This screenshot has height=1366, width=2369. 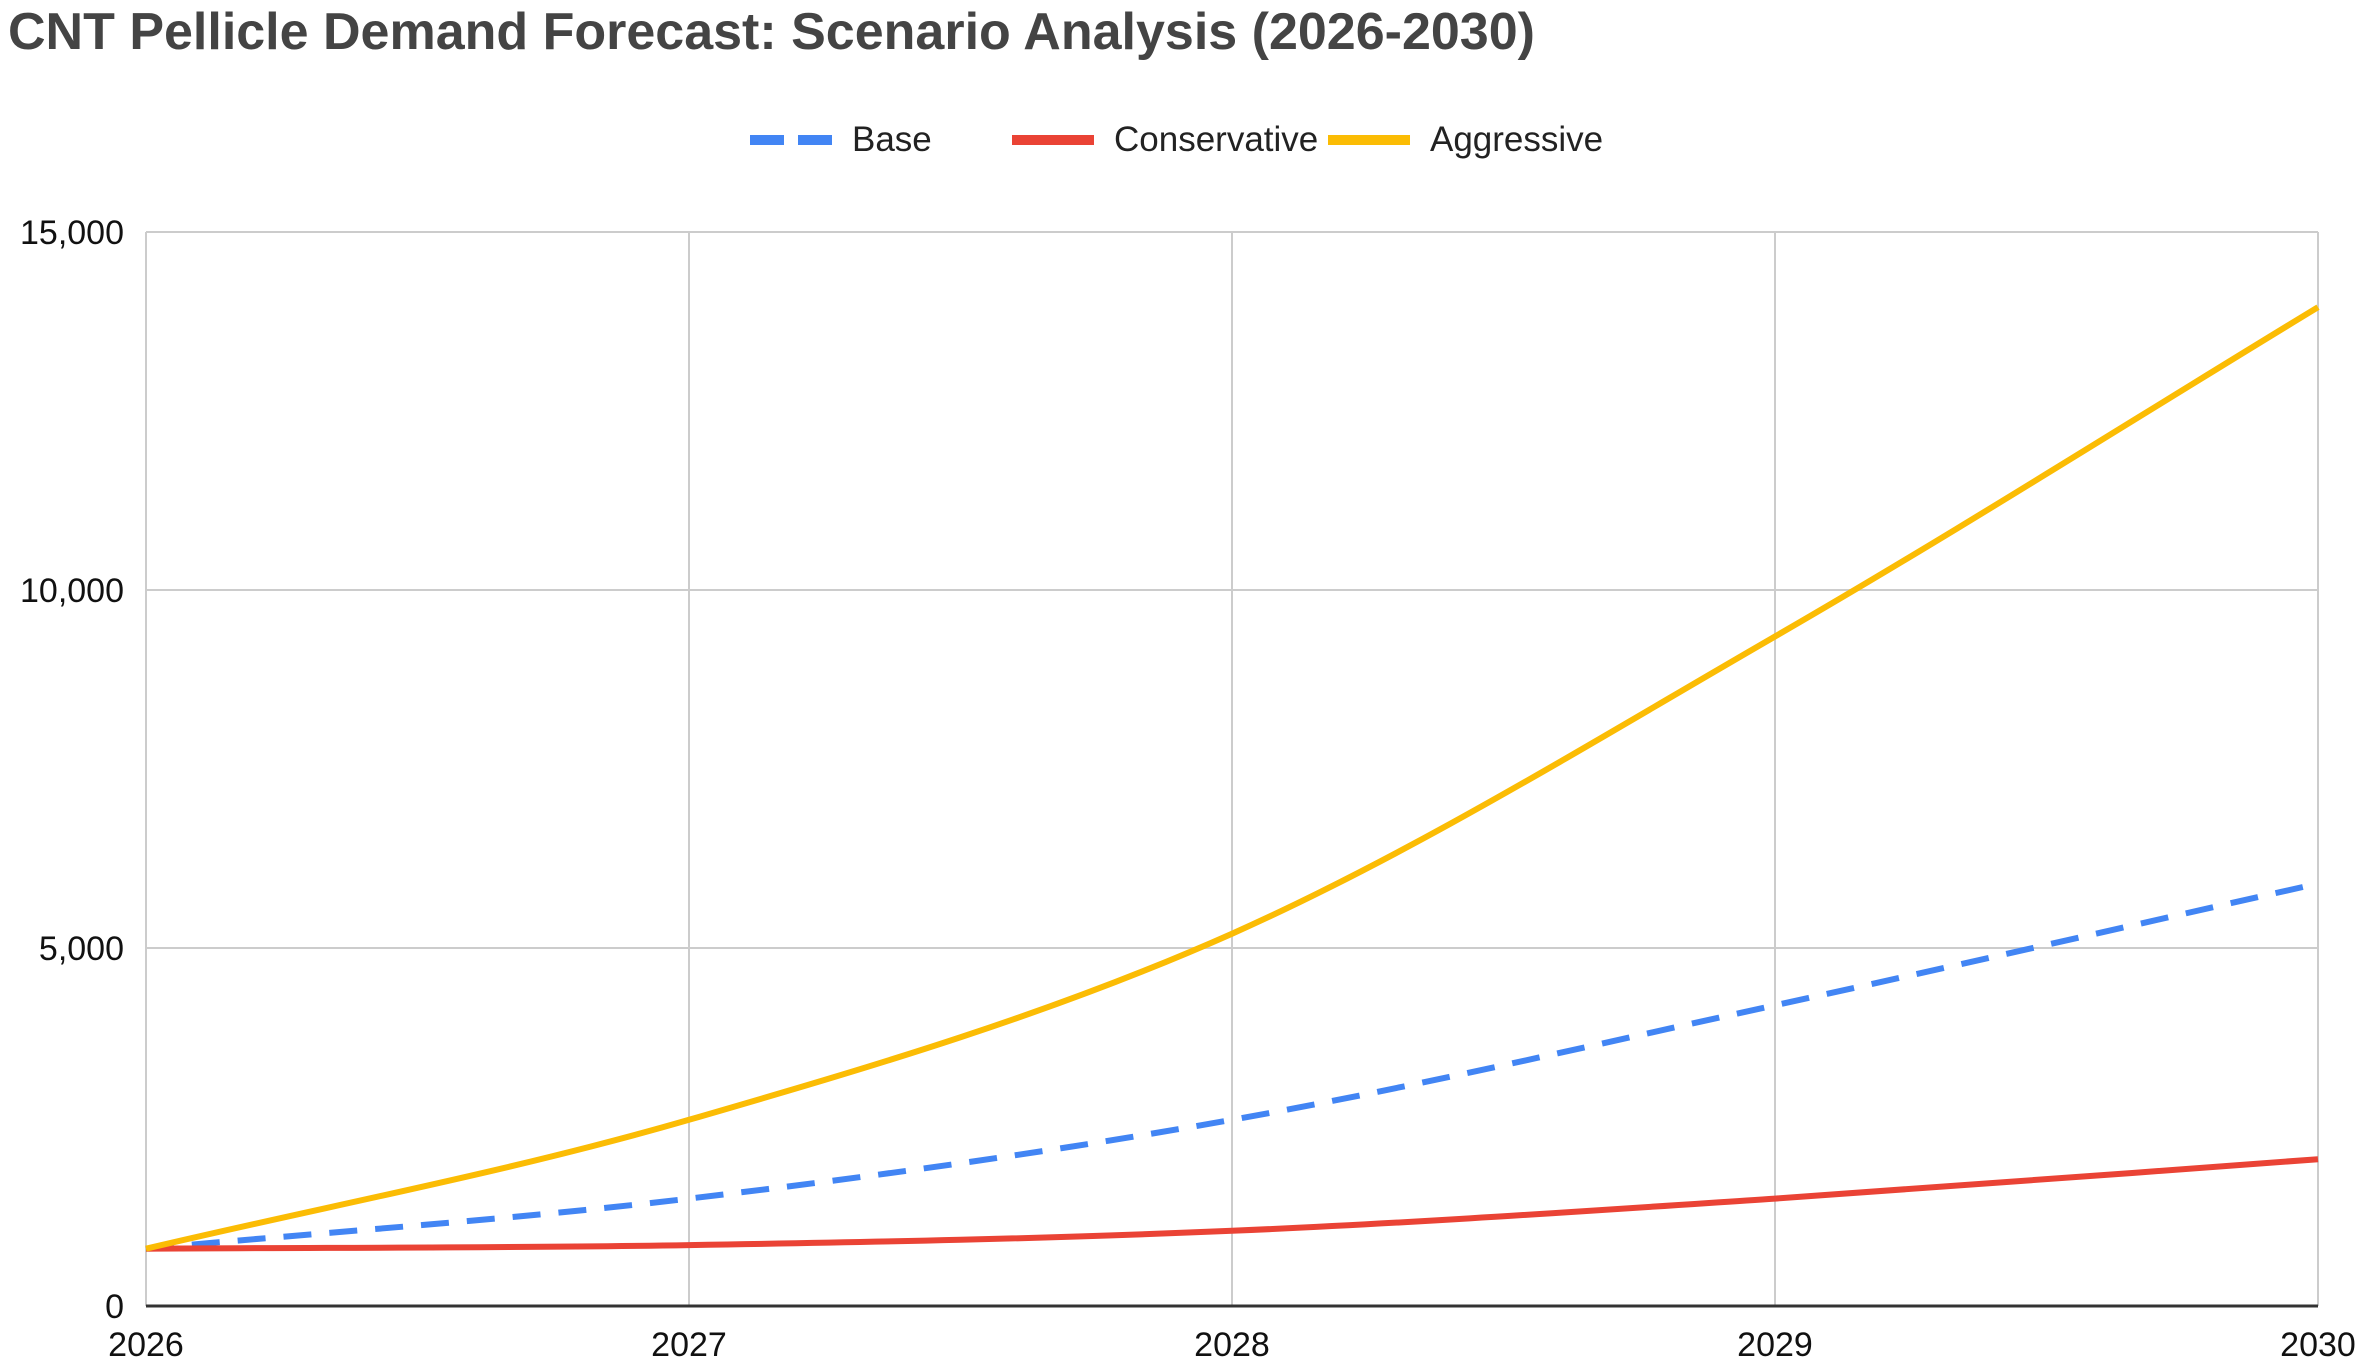 What do you see at coordinates (1232, 1204) in the screenshot?
I see `series-line-conservative` at bounding box center [1232, 1204].